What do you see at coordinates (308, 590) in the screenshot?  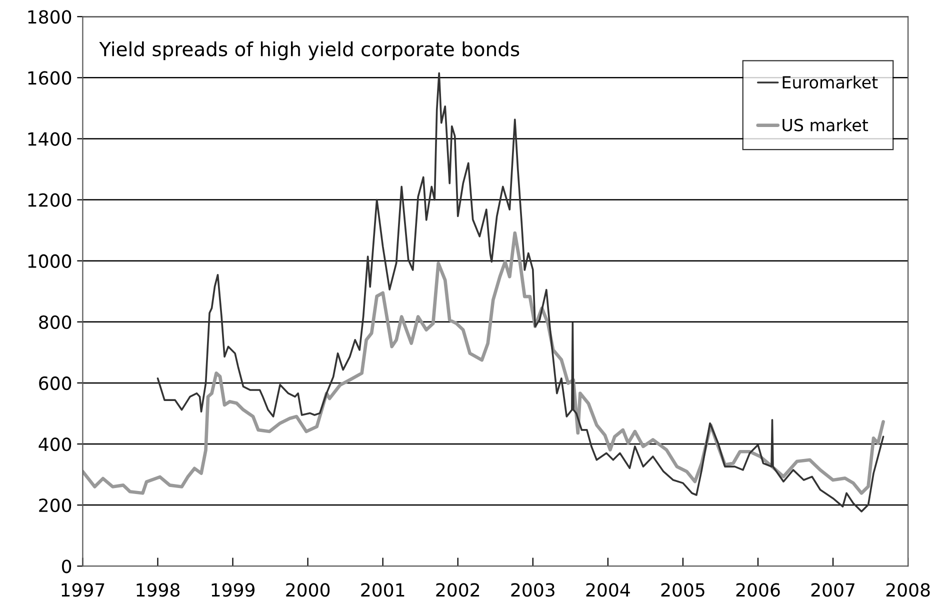 I see `x-tick-label: 2000` at bounding box center [308, 590].